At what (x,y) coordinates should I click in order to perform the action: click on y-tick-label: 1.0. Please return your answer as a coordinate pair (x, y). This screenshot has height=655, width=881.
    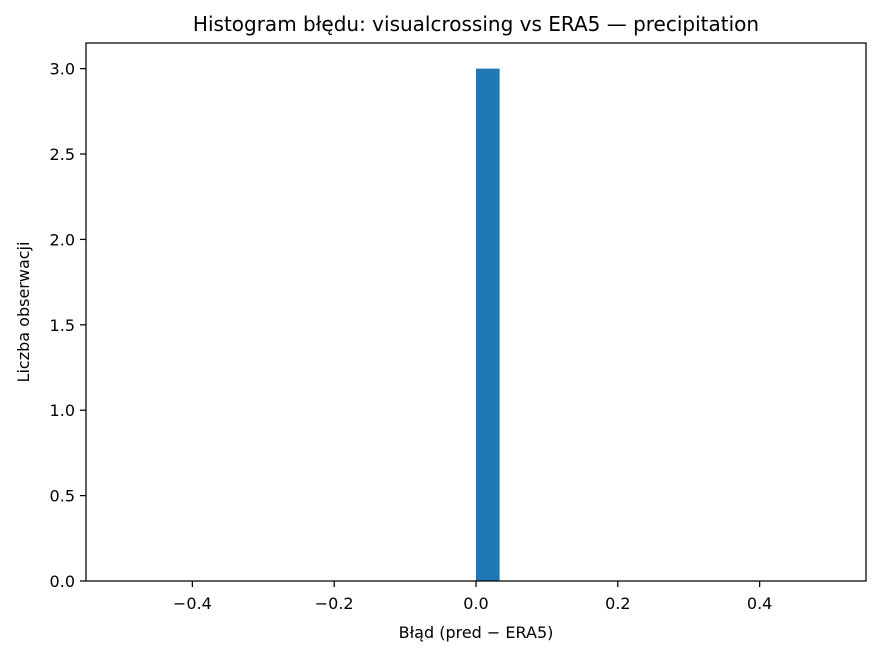
    Looking at the image, I should click on (62, 410).